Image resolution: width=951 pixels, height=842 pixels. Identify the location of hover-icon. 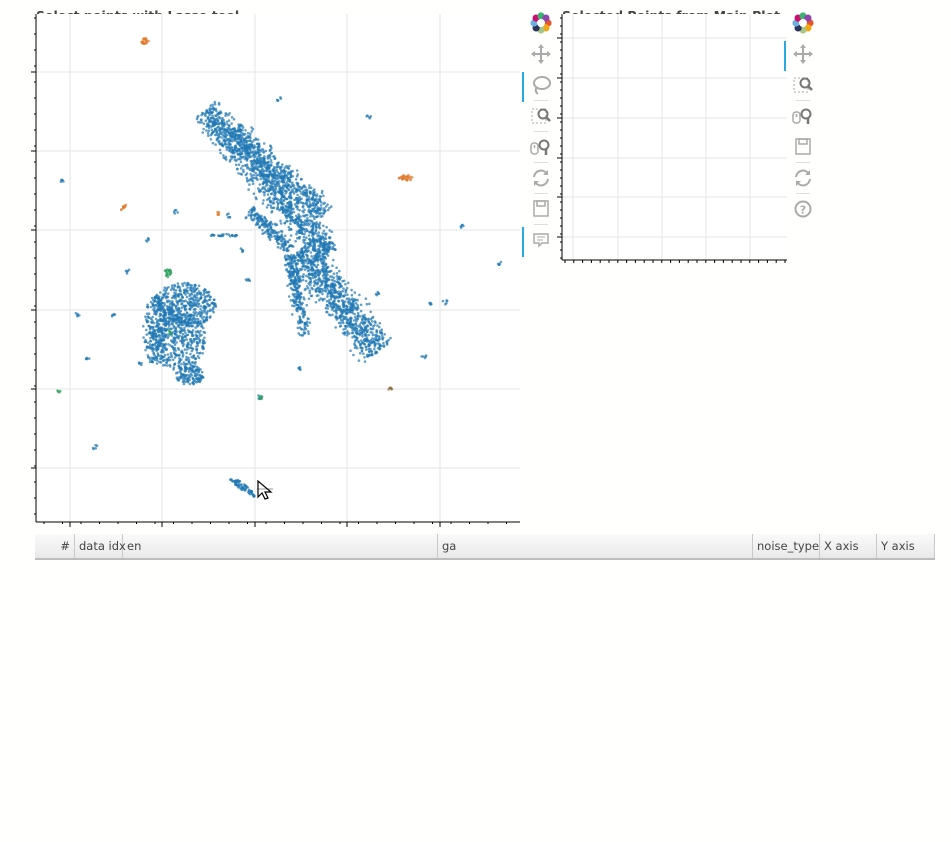
(539, 242).